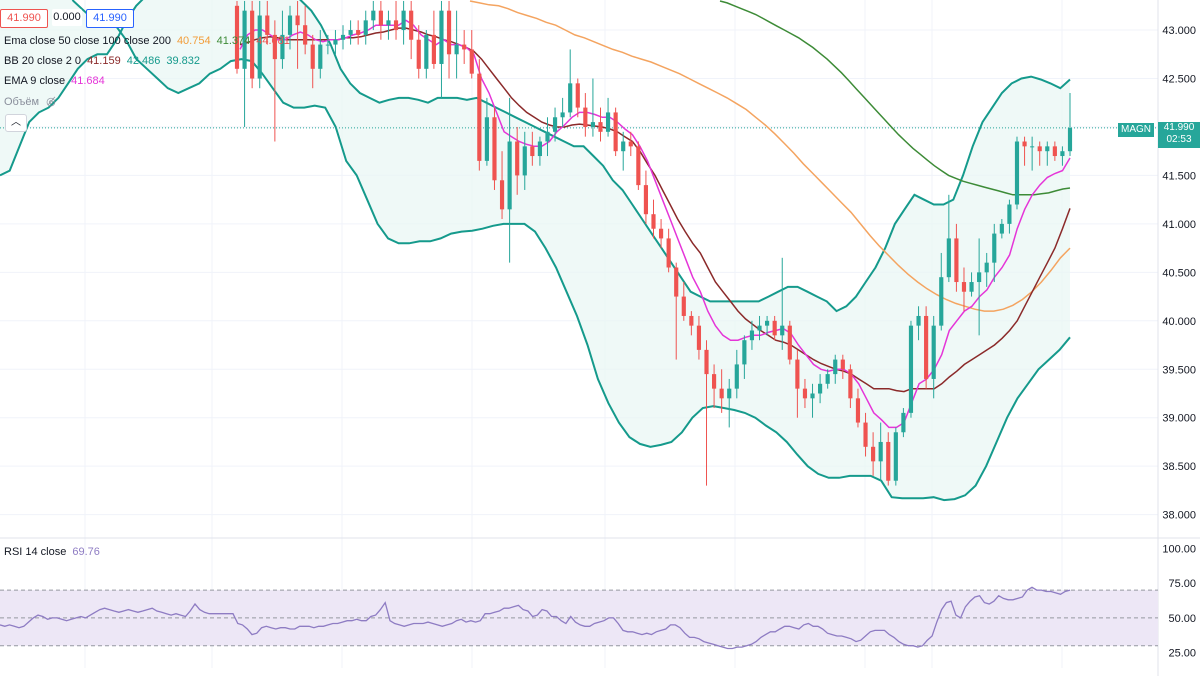  What do you see at coordinates (1179, 467) in the screenshot?
I see `price-tick-label: 38.500` at bounding box center [1179, 467].